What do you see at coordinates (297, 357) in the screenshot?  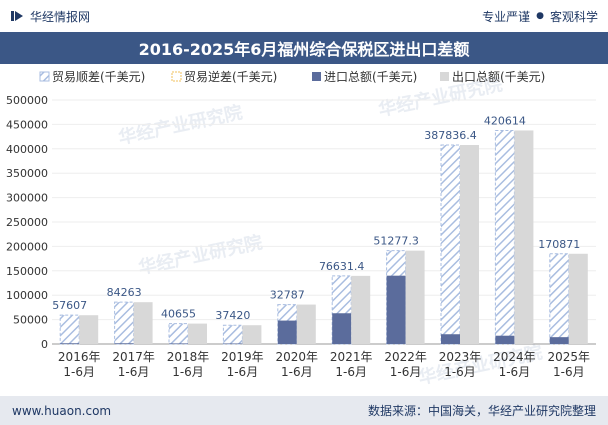 I see `x-tick-label: 2020年` at bounding box center [297, 357].